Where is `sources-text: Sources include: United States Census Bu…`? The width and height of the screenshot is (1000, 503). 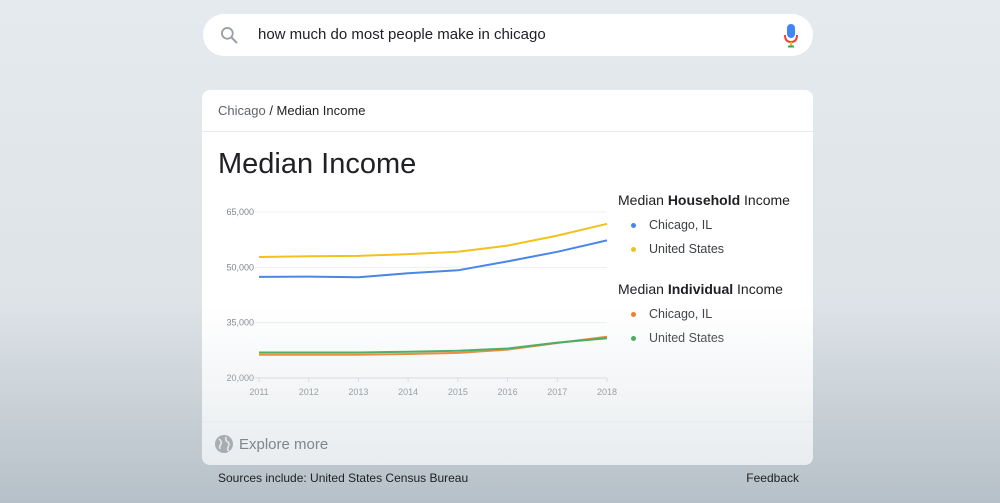
sources-text: Sources include: United States Census Bu… is located at coordinates (343, 478).